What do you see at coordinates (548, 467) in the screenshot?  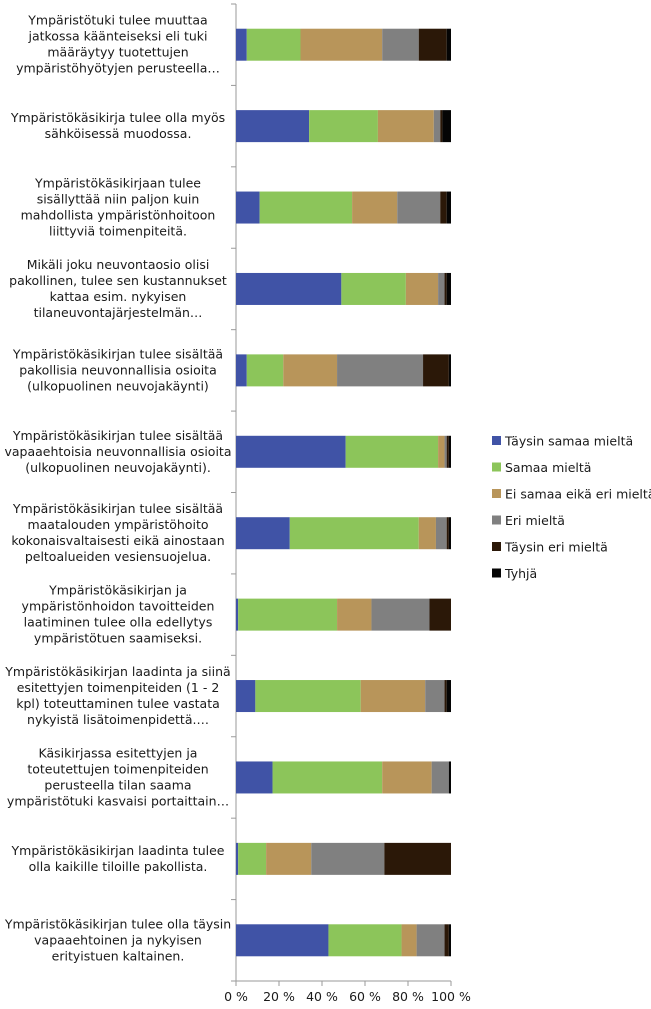 I see `legend-label: Samaa mieltä` at bounding box center [548, 467].